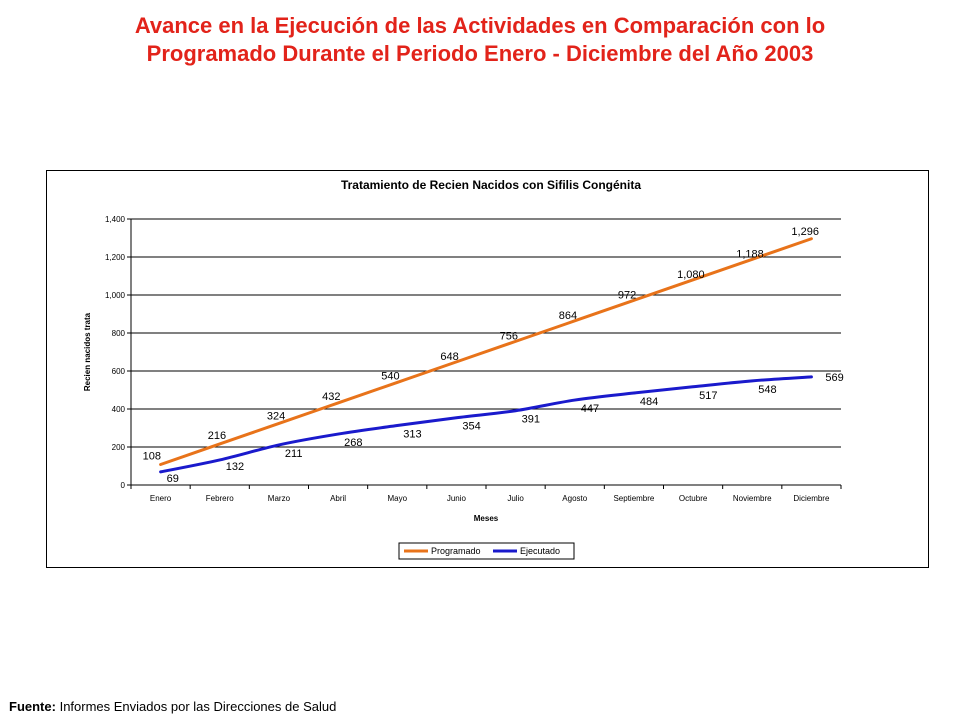 The height and width of the screenshot is (720, 960). What do you see at coordinates (515, 498) in the screenshot?
I see `x-tick-label: Julio` at bounding box center [515, 498].